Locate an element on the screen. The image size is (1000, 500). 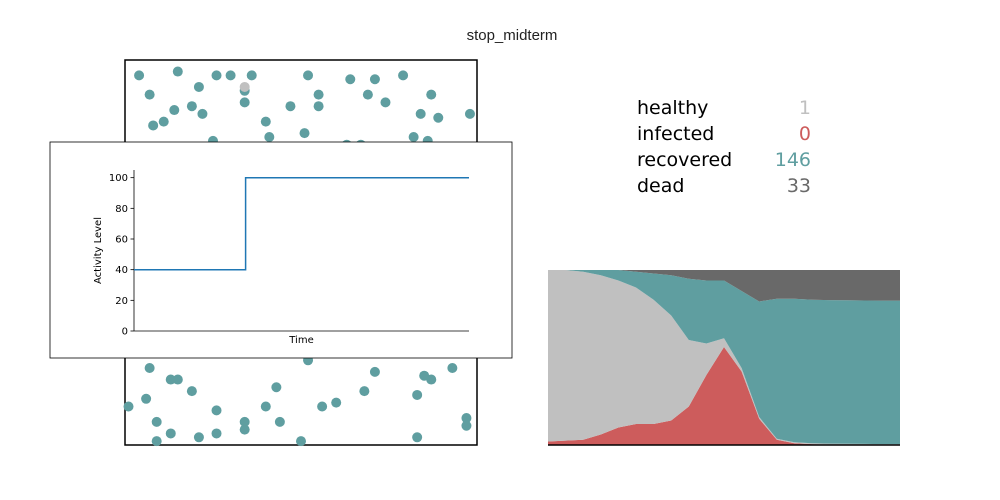
stat-label-dead: dead is located at coordinates (660, 186).